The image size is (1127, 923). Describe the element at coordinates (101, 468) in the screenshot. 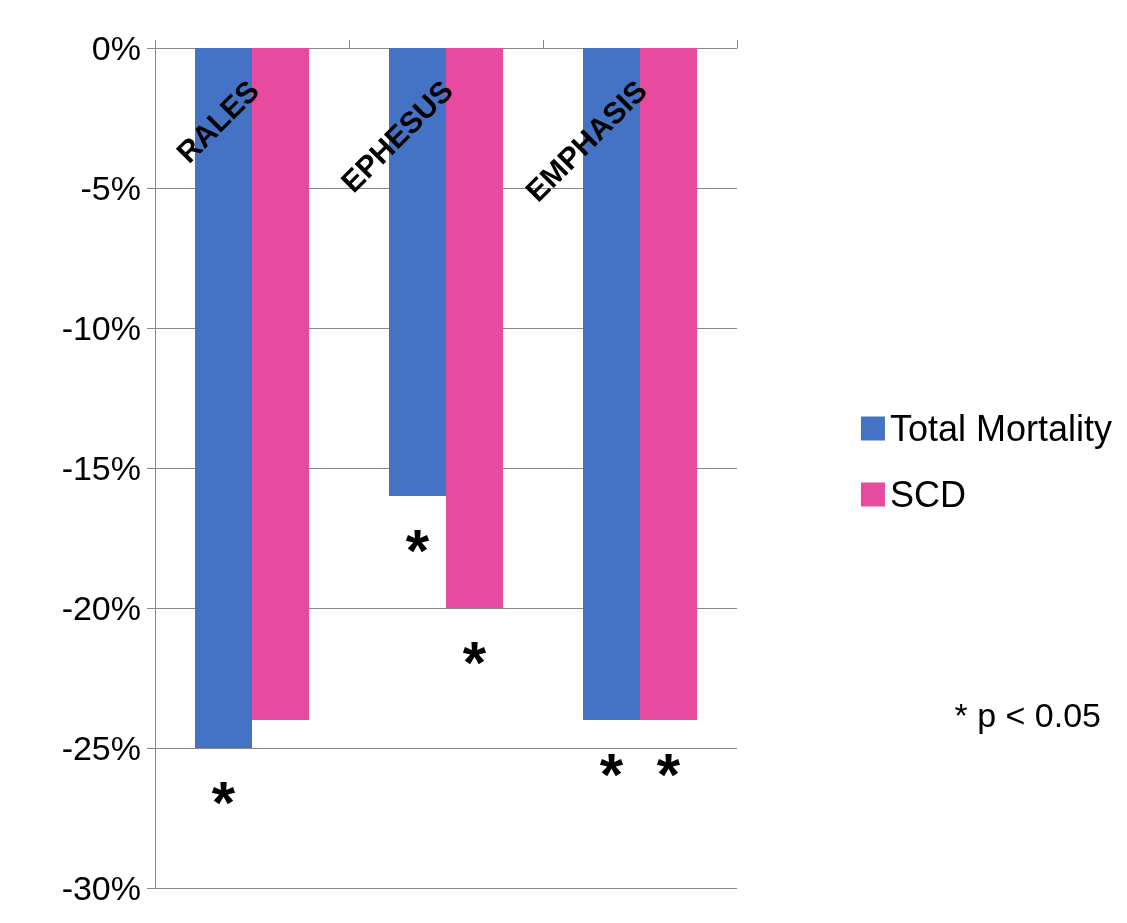

I see `y-tick-label: -15%` at that location.